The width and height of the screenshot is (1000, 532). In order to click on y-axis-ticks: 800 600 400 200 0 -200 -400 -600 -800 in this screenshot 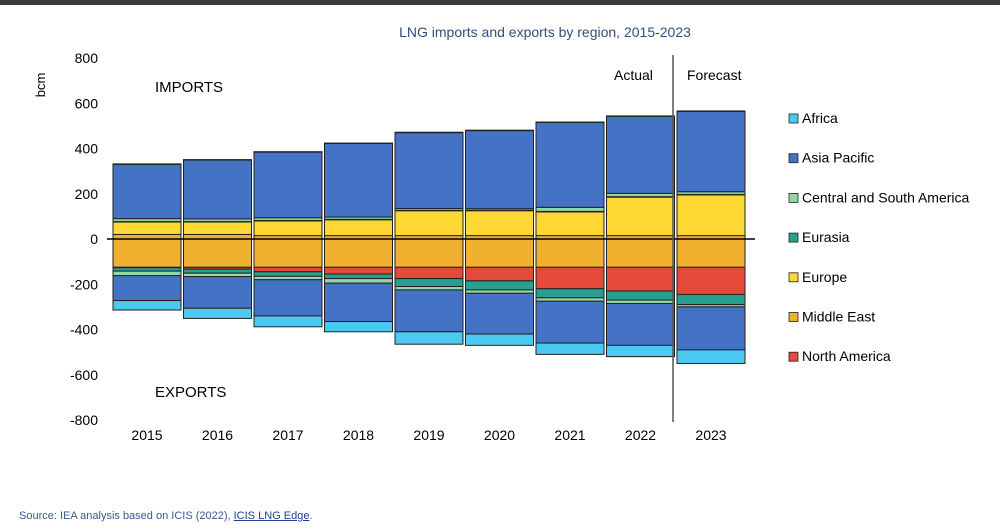, I will do `click(84, 239)`.